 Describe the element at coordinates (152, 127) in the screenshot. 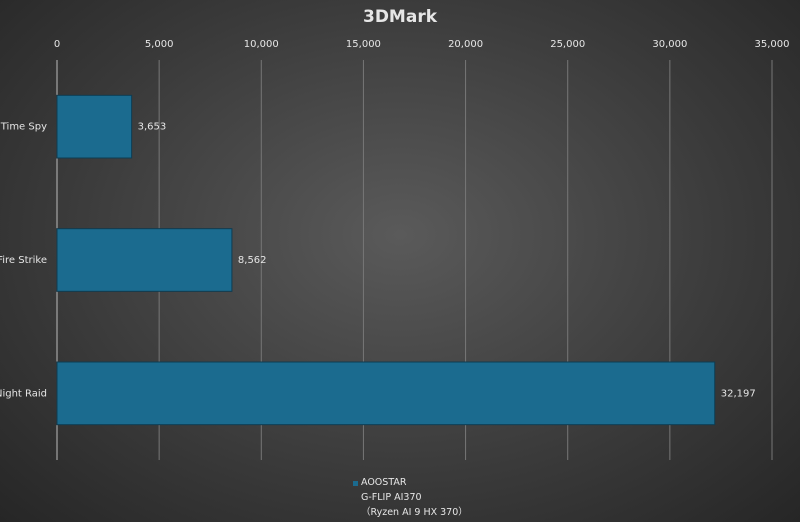

I see `value-label: 3,653` at that location.